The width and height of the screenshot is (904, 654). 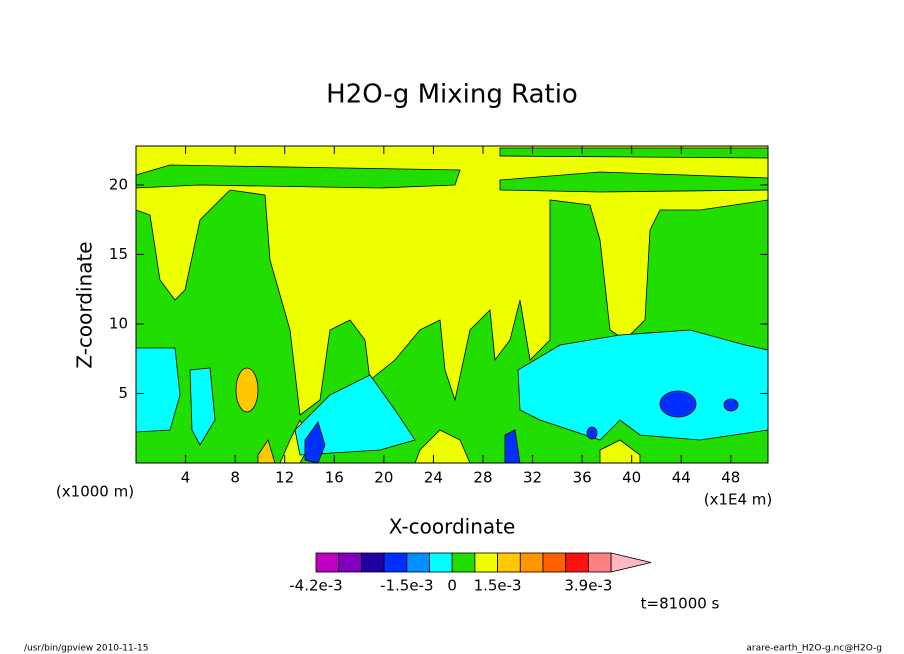 I want to click on x-tick-label: 36, so click(x=582, y=478).